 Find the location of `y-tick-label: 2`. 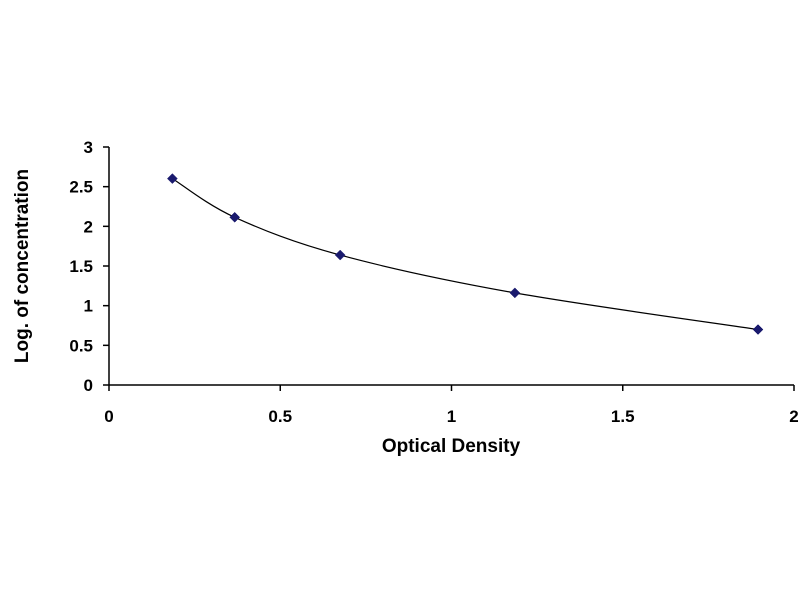

y-tick-label: 2 is located at coordinates (88, 226).